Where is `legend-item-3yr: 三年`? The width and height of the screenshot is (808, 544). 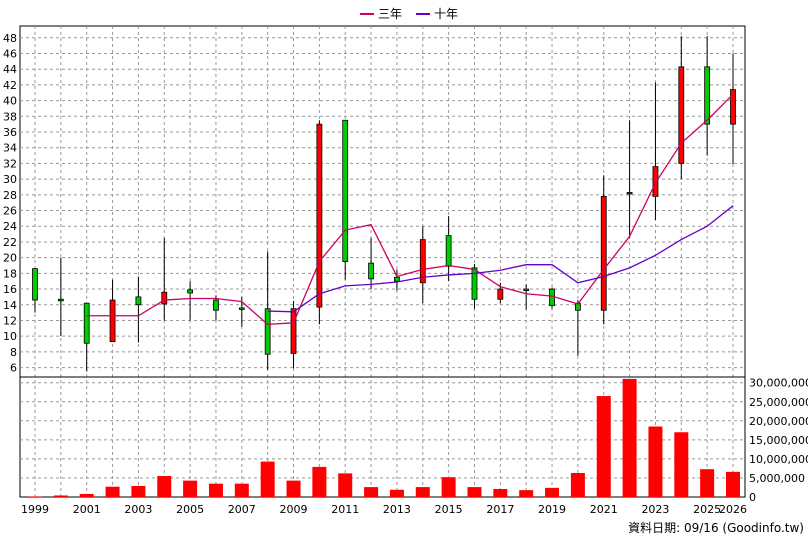
legend-item-3yr: 三年 is located at coordinates (381, 13).